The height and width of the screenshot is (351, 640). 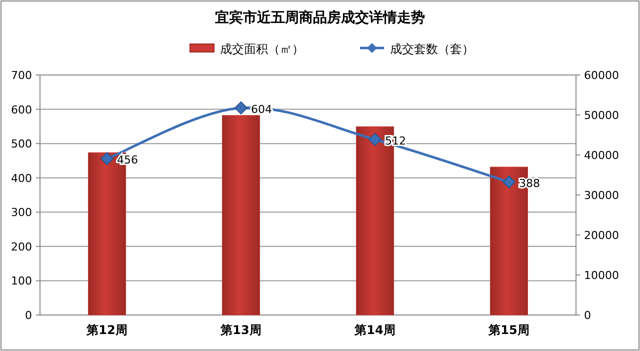 I want to click on x-tick-label: 第15周, so click(x=509, y=330).